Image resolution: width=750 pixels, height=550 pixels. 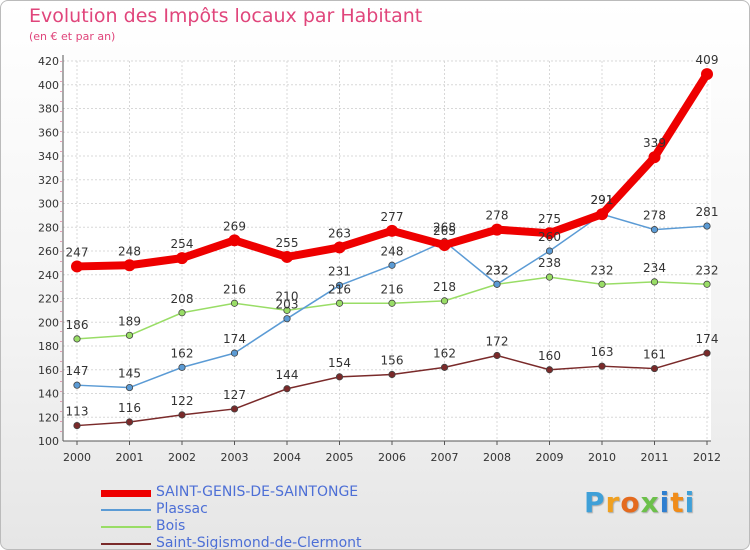 I want to click on y-tick-label: 320, so click(x=48, y=180).